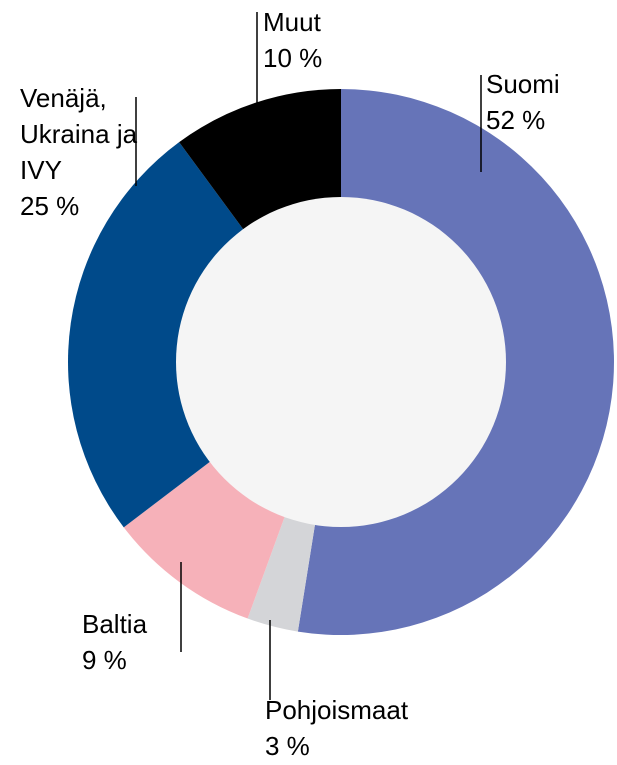 Image resolution: width=617 pixels, height=765 pixels. What do you see at coordinates (337, 710) in the screenshot?
I see `category-name: Pohjoismaat` at bounding box center [337, 710].